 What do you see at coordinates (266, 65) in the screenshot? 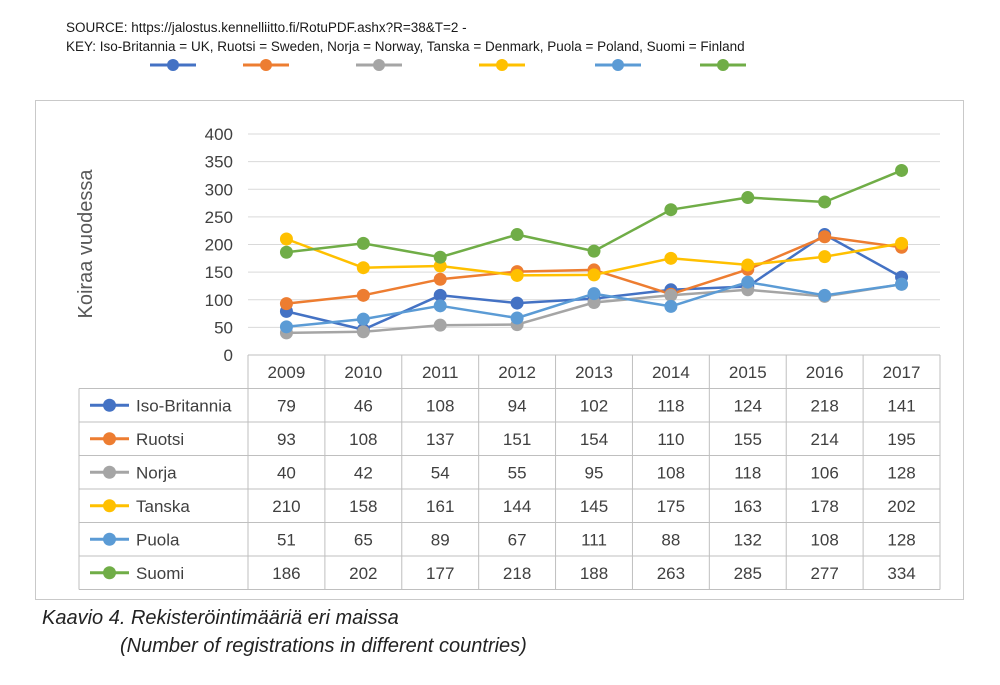
I see `key-marker-ruotsi` at bounding box center [266, 65].